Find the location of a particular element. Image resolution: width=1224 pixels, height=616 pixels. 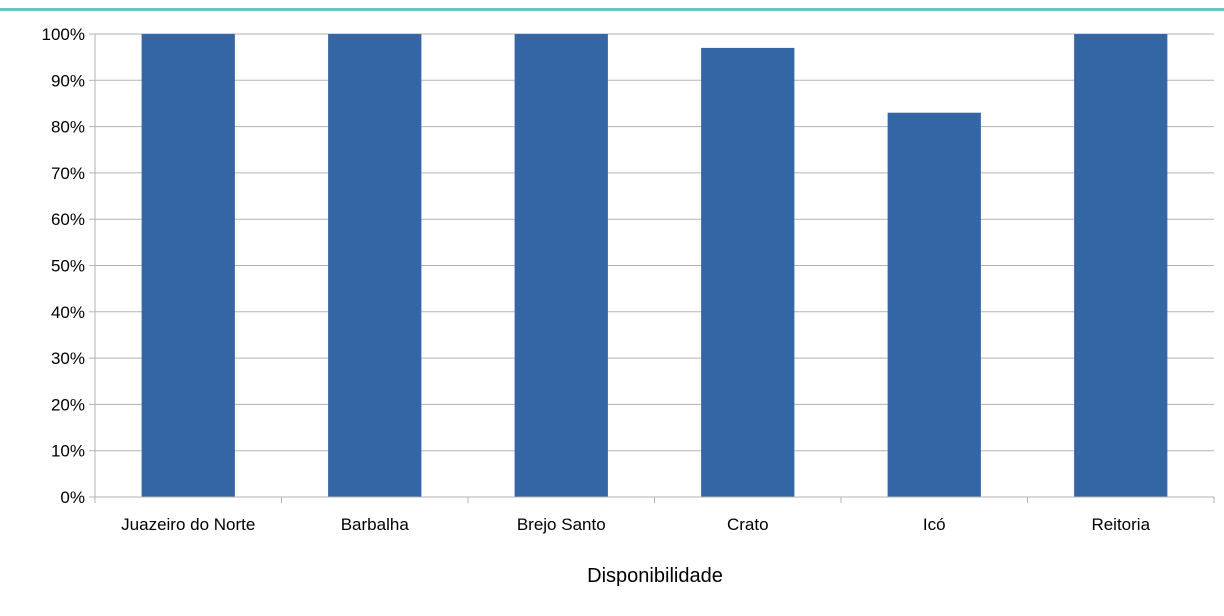

x-tick-label: Barbalha is located at coordinates (375, 524).